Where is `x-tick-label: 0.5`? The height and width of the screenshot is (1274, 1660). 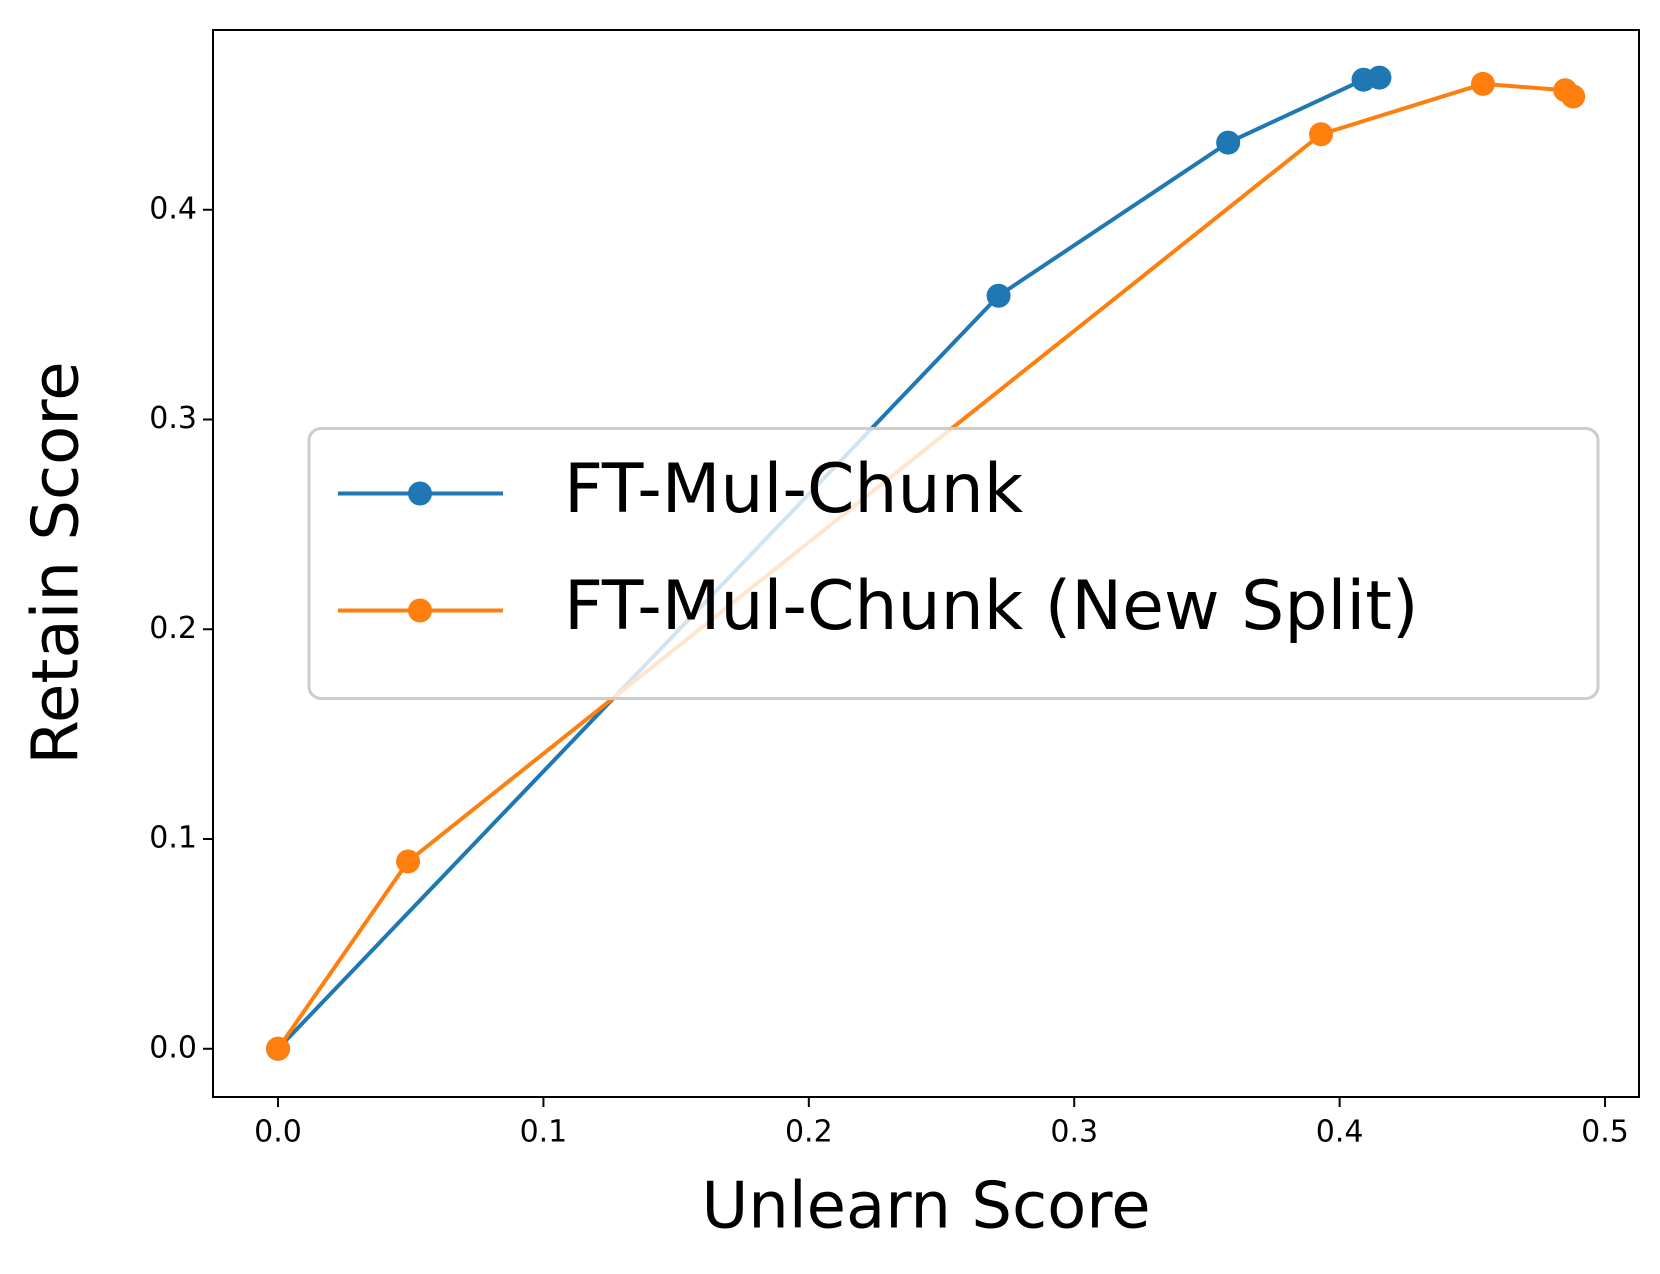 x-tick-label: 0.5 is located at coordinates (1605, 1132).